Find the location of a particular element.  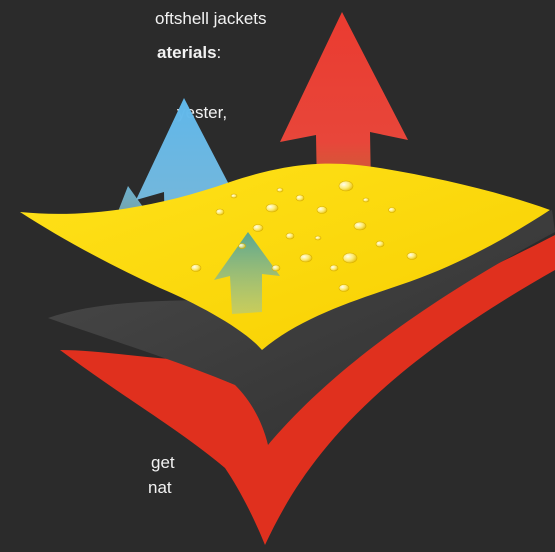

text-line-5-content: nat is located at coordinates (160, 487).